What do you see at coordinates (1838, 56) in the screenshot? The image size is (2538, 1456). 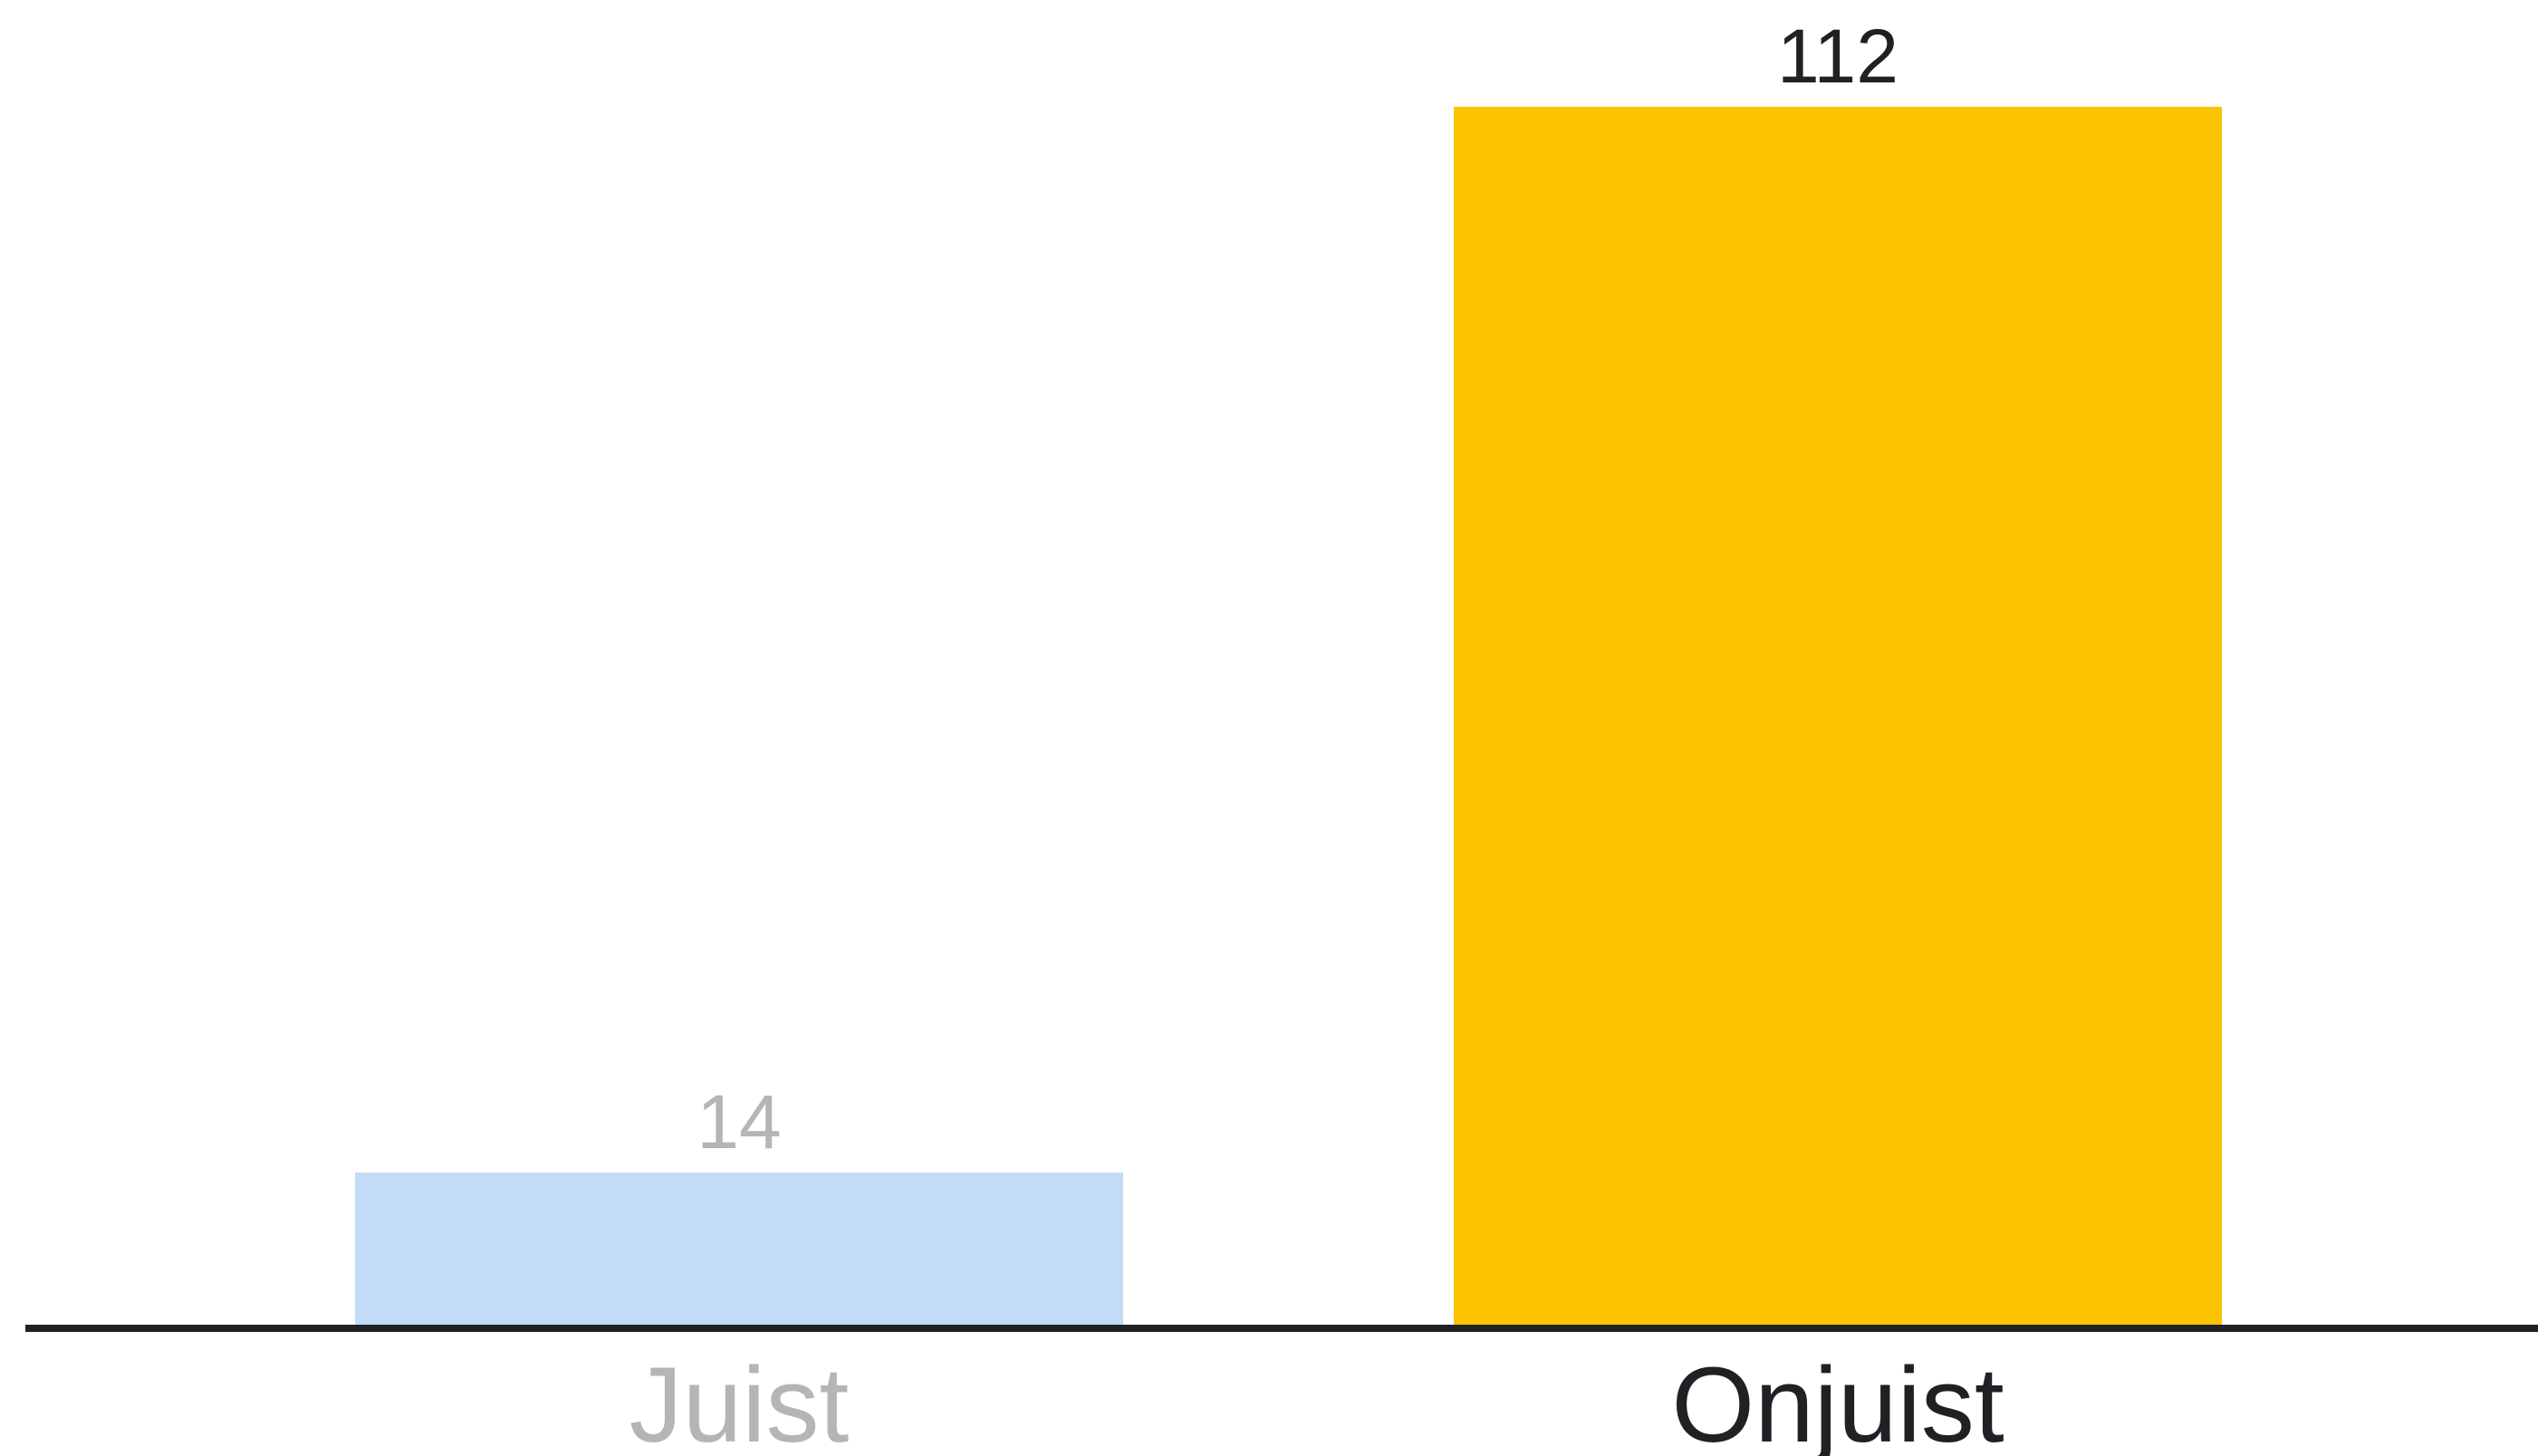 I see `value-label-onjuist: 112` at bounding box center [1838, 56].